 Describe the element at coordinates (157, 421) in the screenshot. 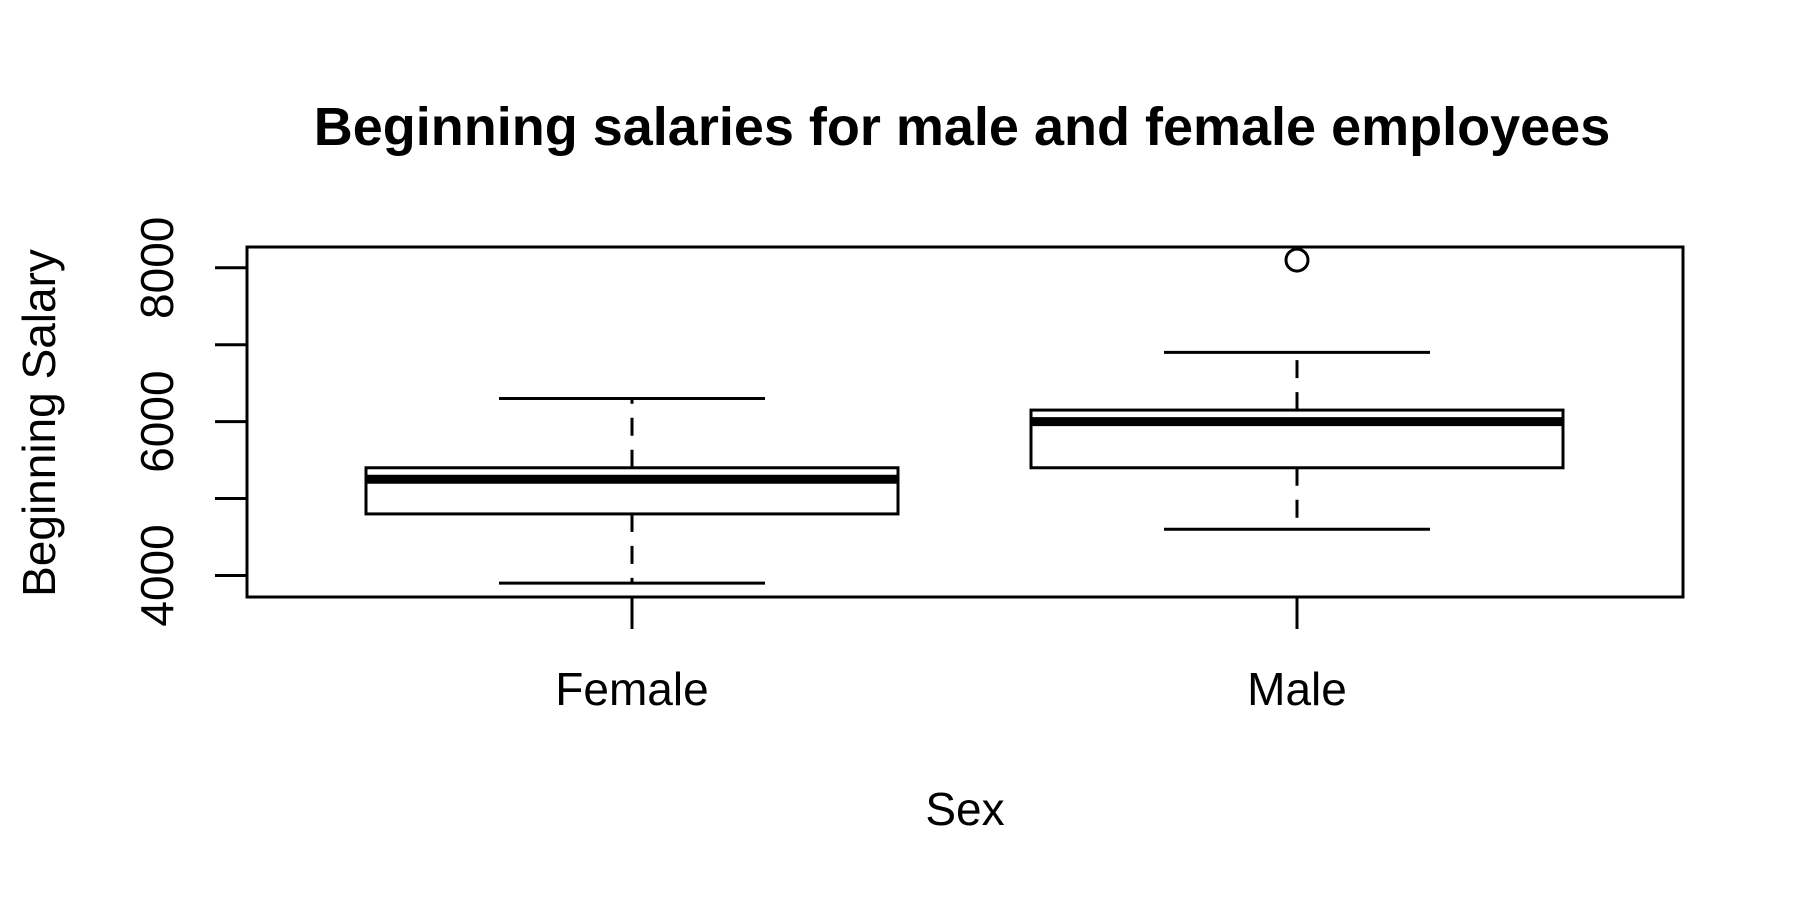

I see `y-tick-label: 6000` at that location.